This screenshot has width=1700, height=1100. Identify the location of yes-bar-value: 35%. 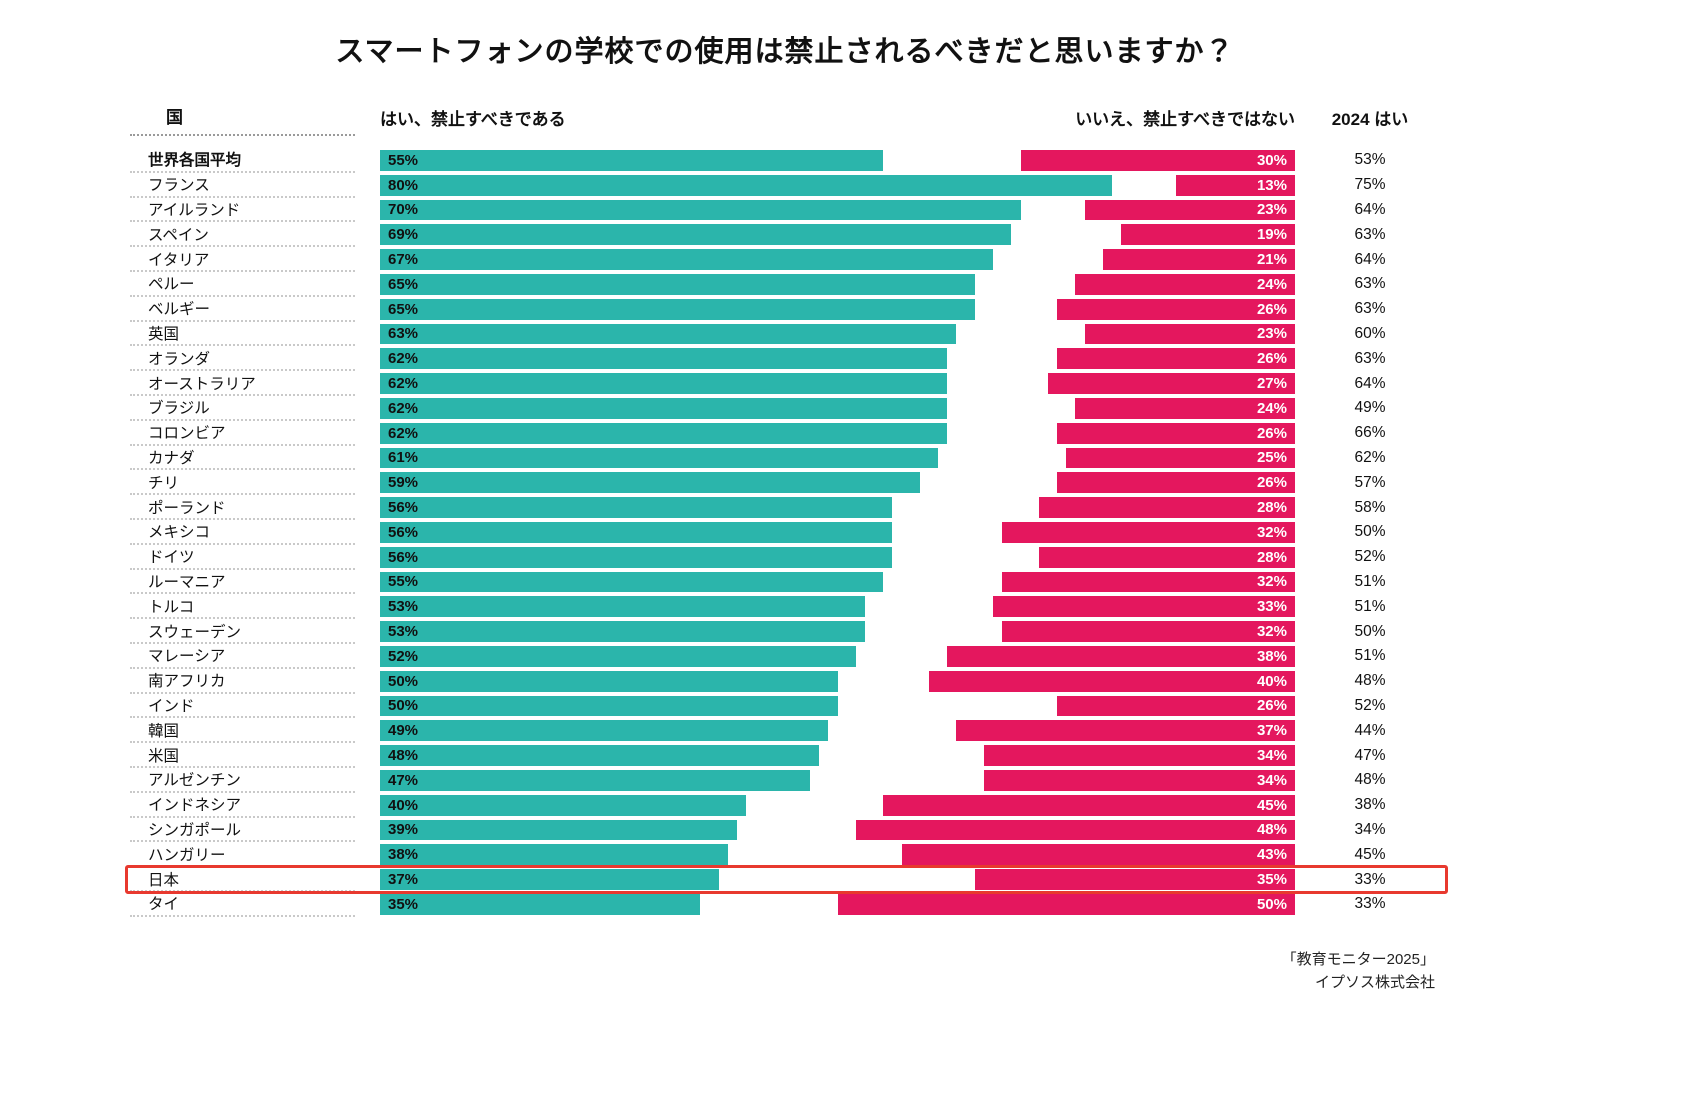
(403, 904).